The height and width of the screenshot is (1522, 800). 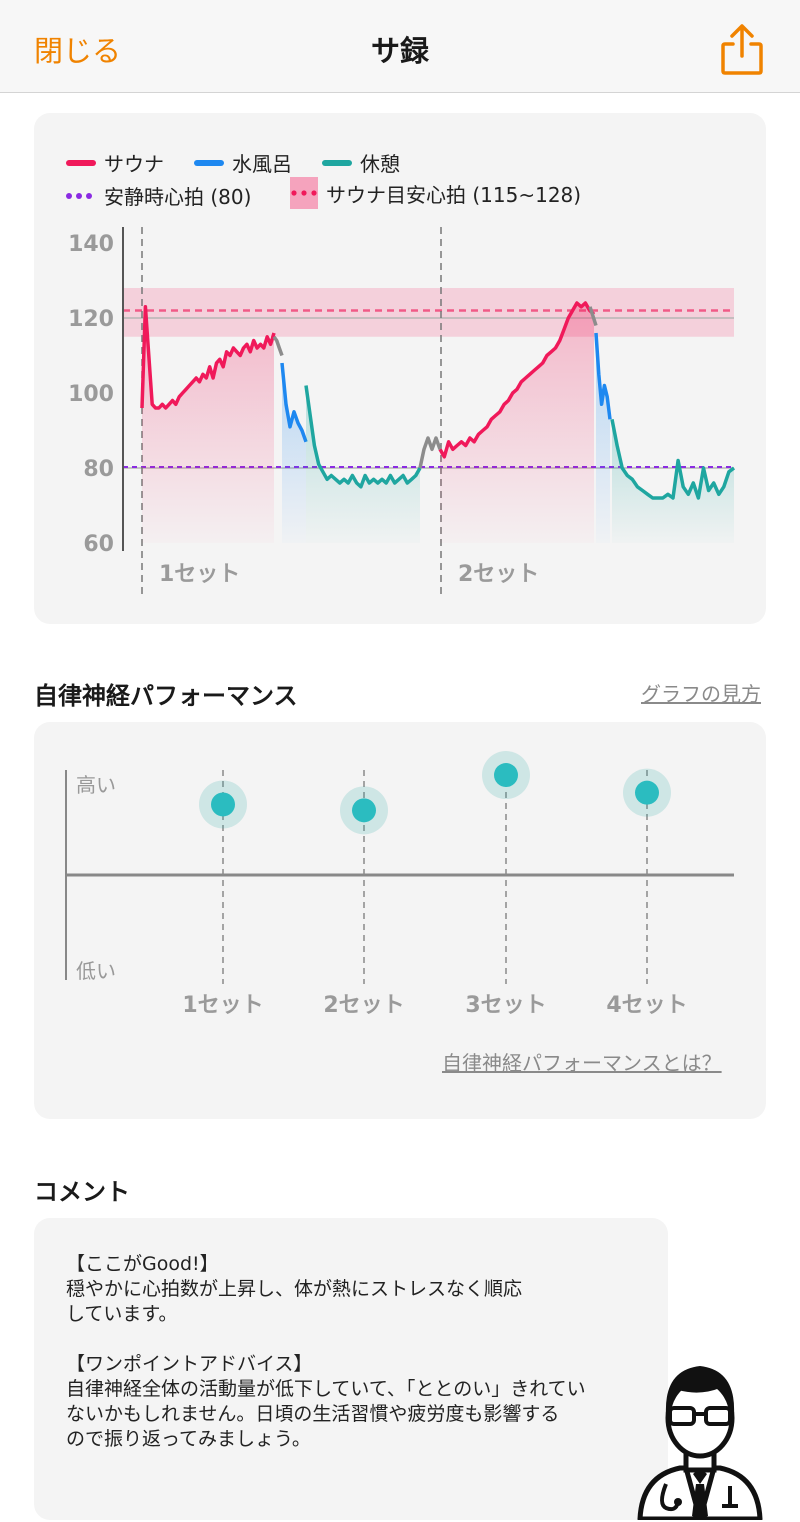 I want to click on y-tick-label: 80, so click(x=98, y=469).